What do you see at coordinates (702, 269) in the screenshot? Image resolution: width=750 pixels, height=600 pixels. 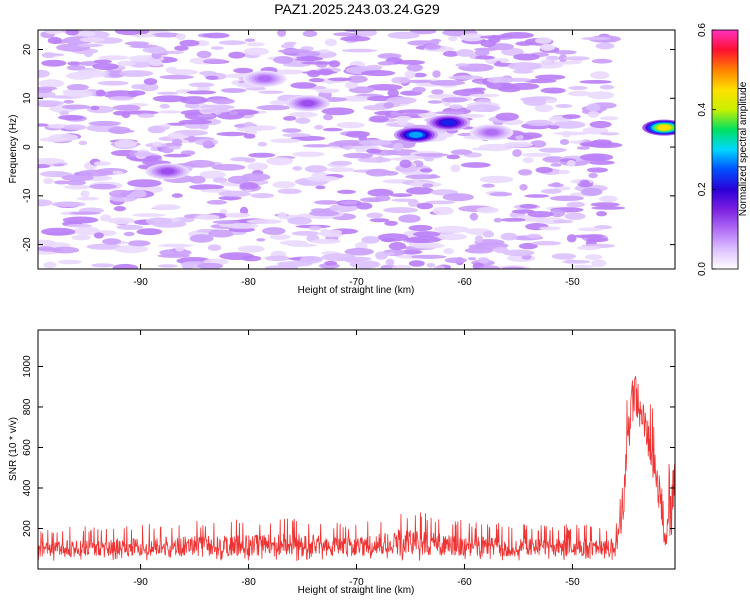 I see `colorbar-tick-label: 0.0` at bounding box center [702, 269].